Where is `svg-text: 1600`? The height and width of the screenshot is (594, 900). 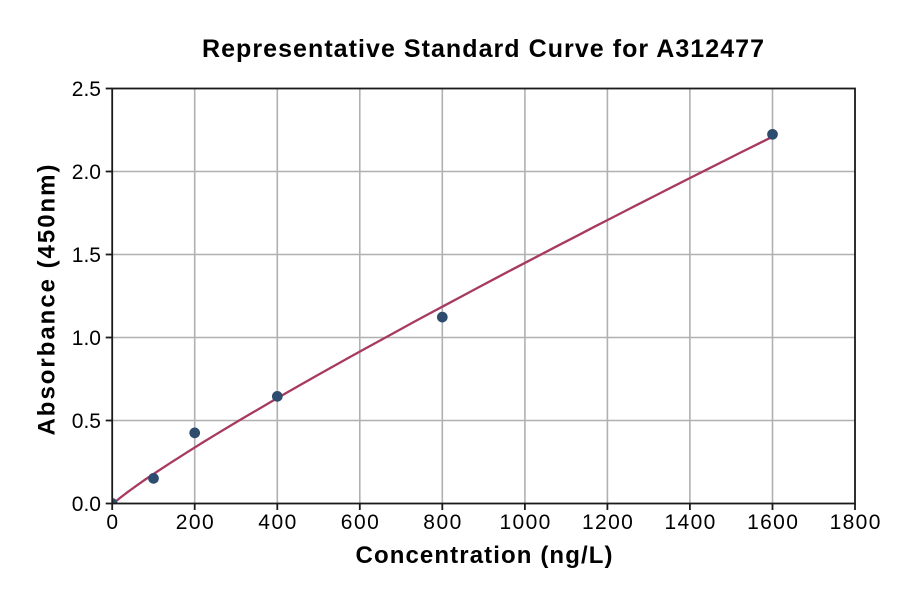
svg-text: 1600 is located at coordinates (772, 522).